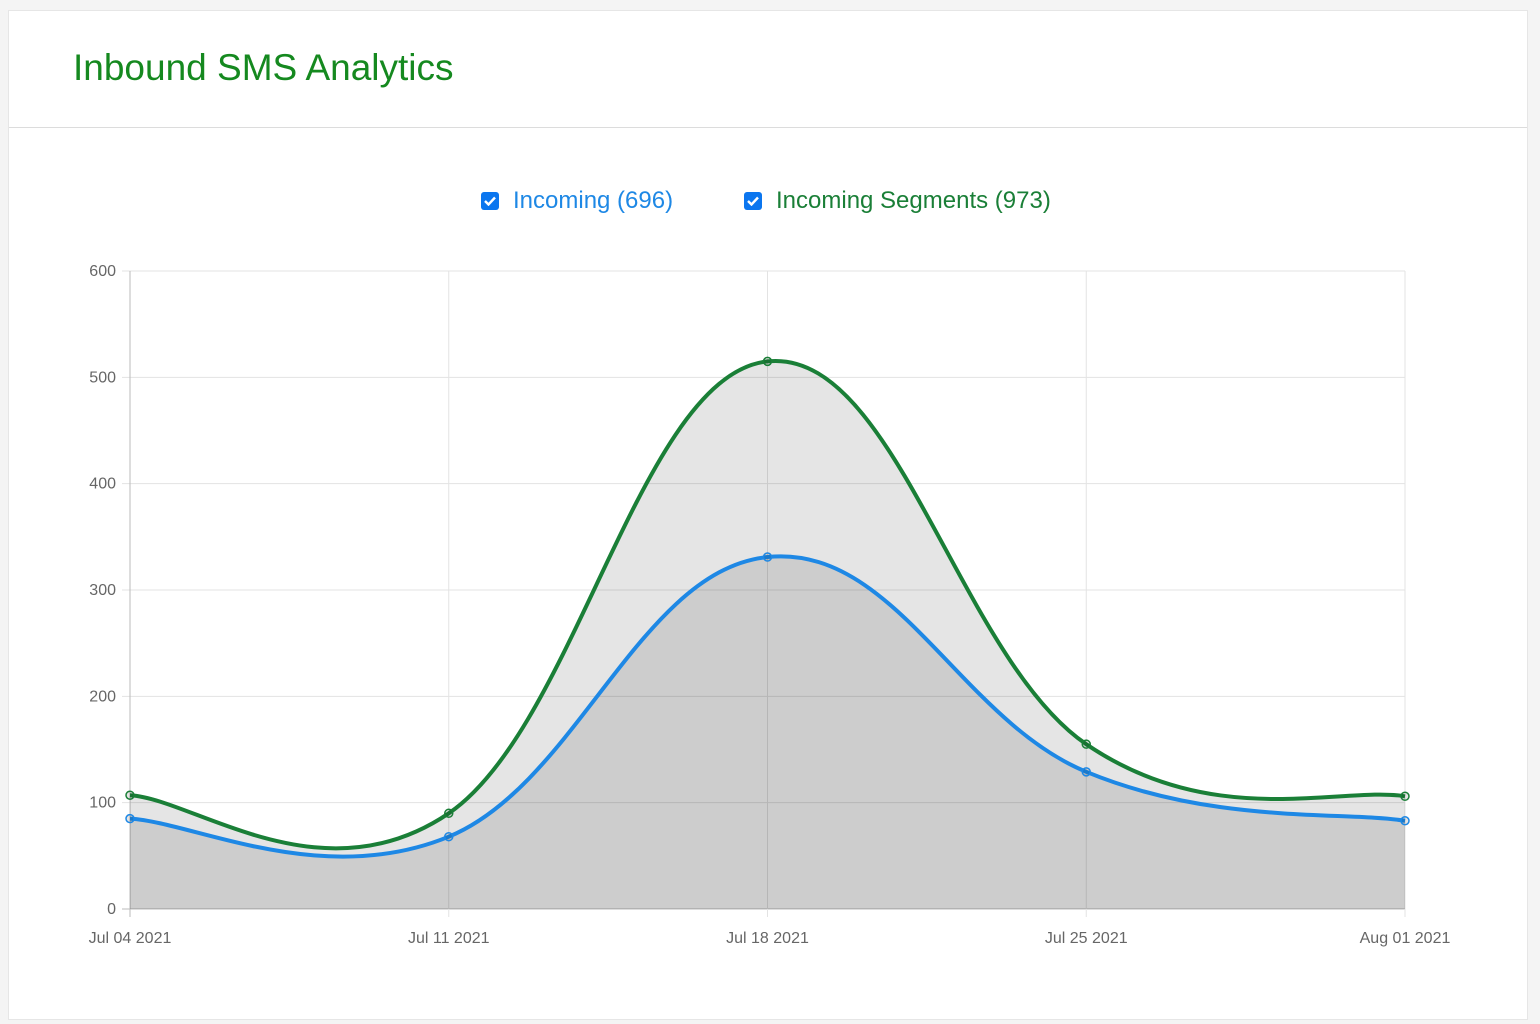 Image resolution: width=1540 pixels, height=1024 pixels. I want to click on y-tick-label: 300, so click(102, 590).